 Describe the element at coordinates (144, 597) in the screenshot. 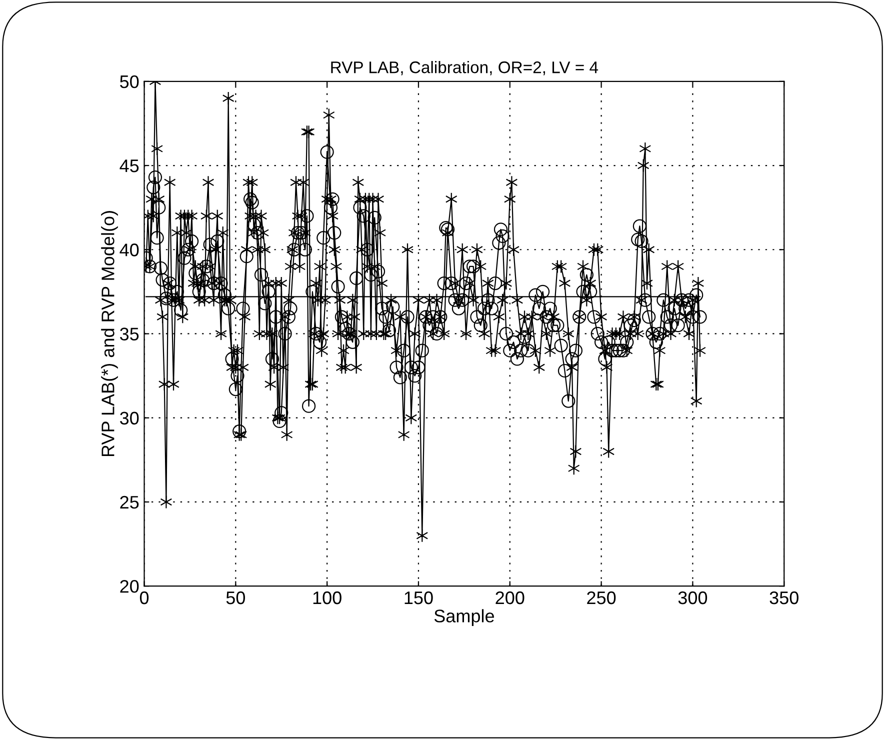

I see `x-tick-label: 0` at that location.